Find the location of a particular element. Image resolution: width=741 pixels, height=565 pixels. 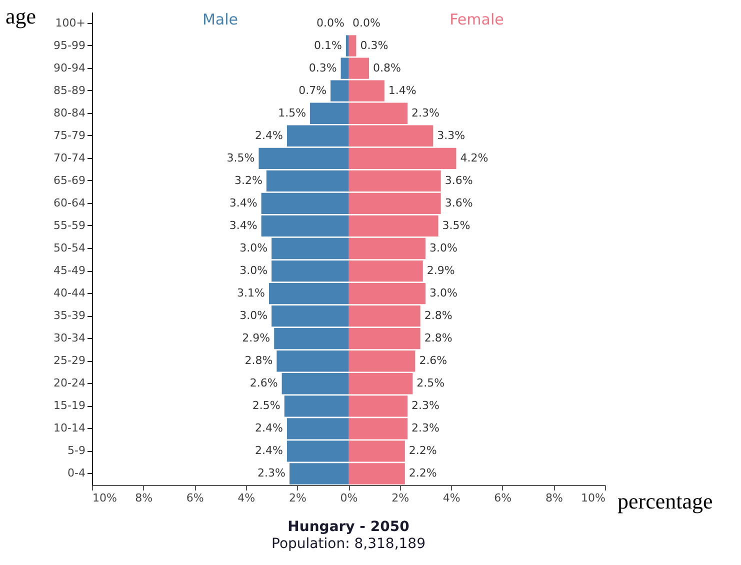

y-tick-label: 0-4 is located at coordinates (77, 473).